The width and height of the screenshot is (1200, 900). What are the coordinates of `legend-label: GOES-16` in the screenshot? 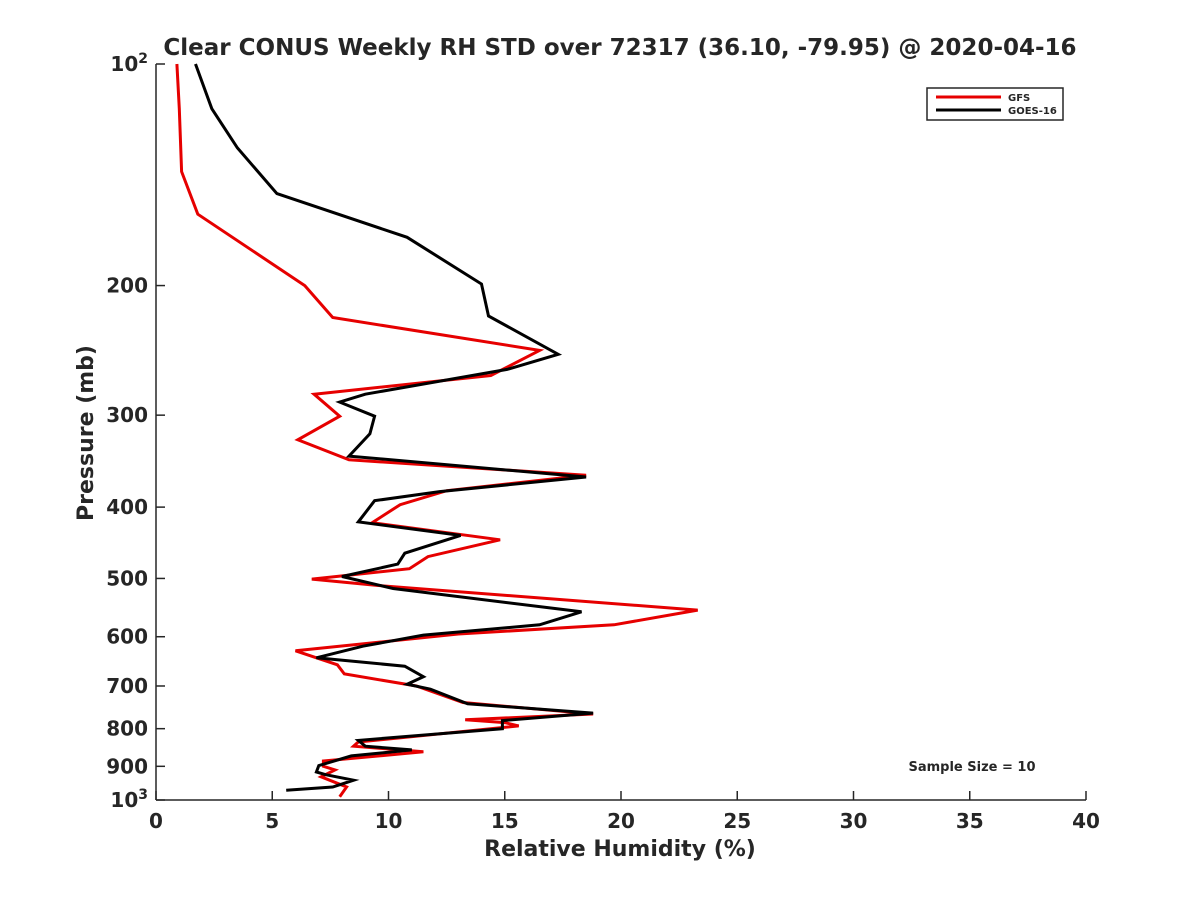 It's located at (1032, 111).